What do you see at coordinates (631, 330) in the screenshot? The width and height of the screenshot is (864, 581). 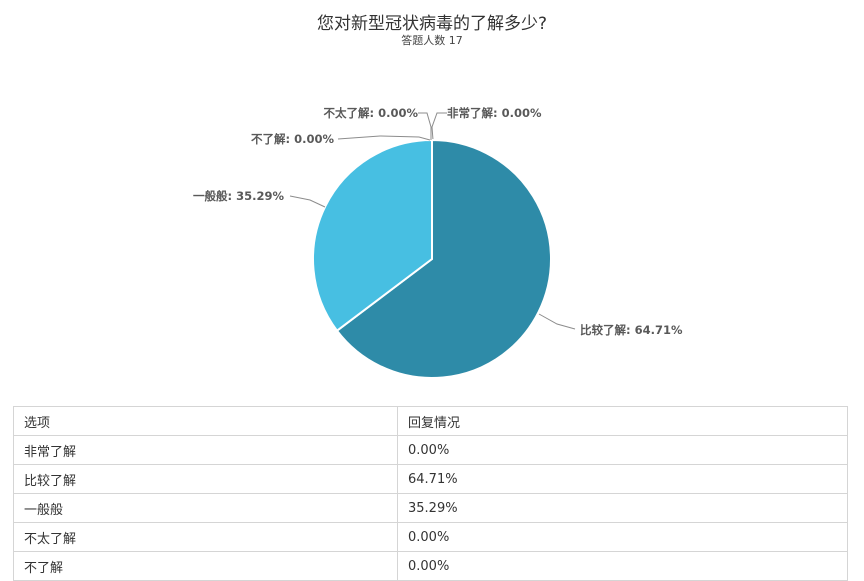 I see `slice-label-2: 比较了解: 64.71%` at bounding box center [631, 330].